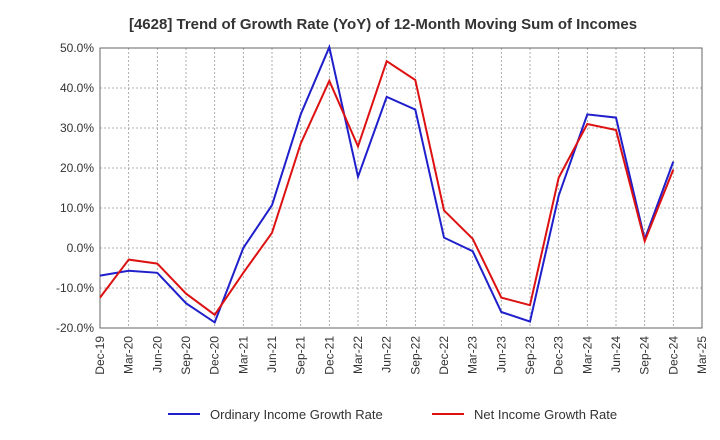  I want to click on y-tick-label: 0.0%, so click(81, 248).